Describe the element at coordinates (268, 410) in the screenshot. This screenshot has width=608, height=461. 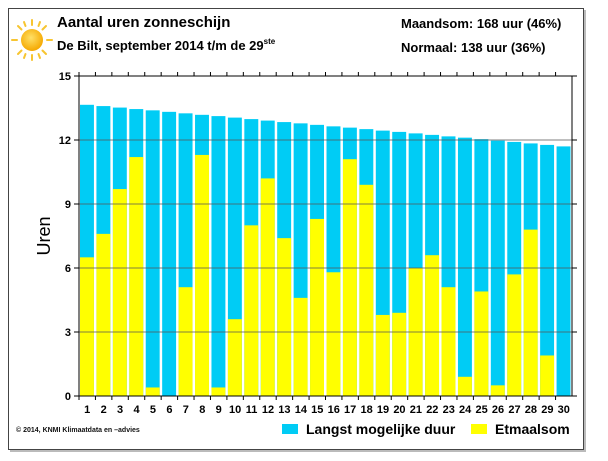
I see `x-tick-label: 12` at that location.